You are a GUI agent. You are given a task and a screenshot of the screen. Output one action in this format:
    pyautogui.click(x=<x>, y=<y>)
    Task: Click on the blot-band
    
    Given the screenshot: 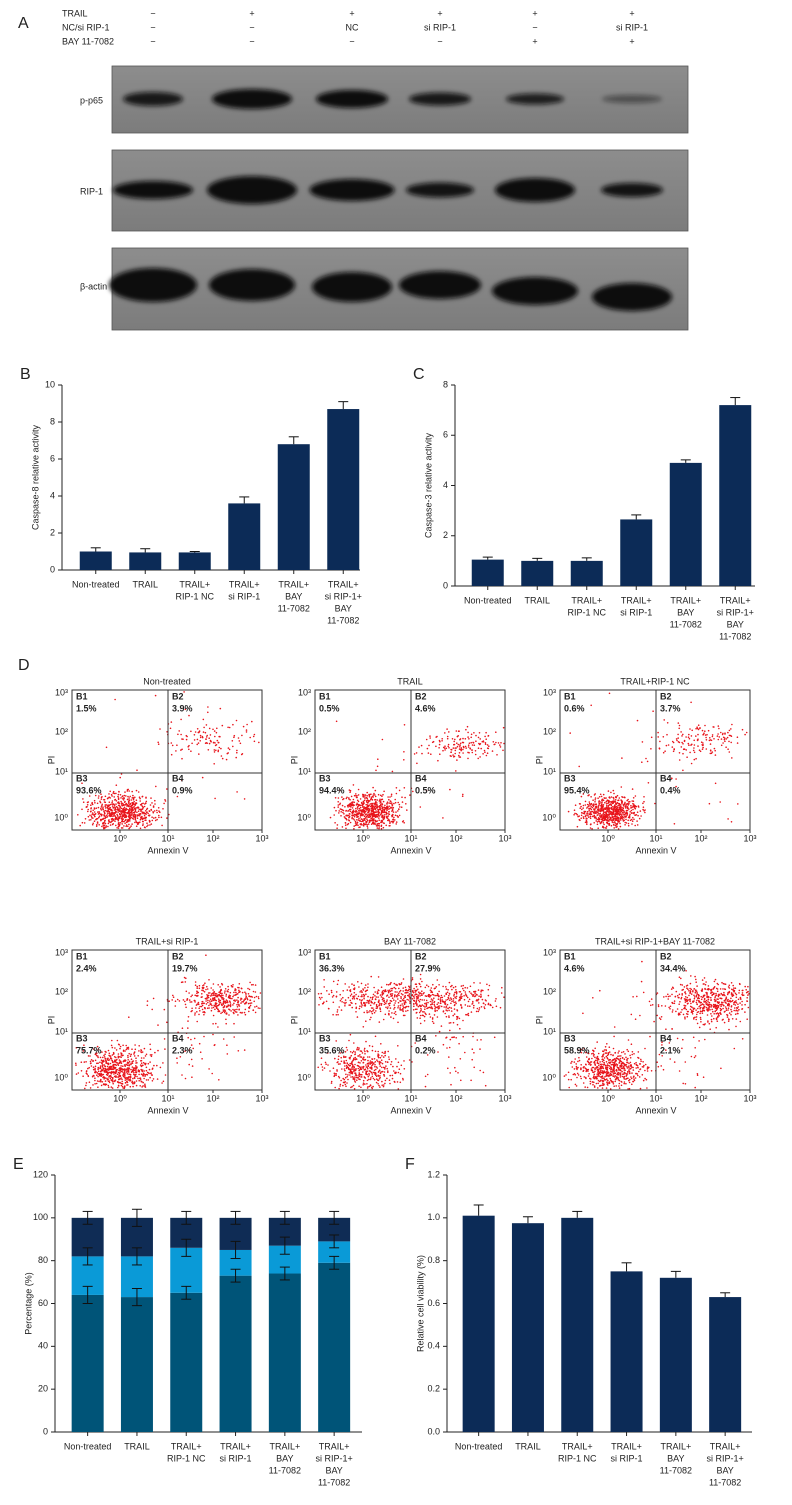 What is the action you would take?
    pyautogui.click(x=252, y=190)
    